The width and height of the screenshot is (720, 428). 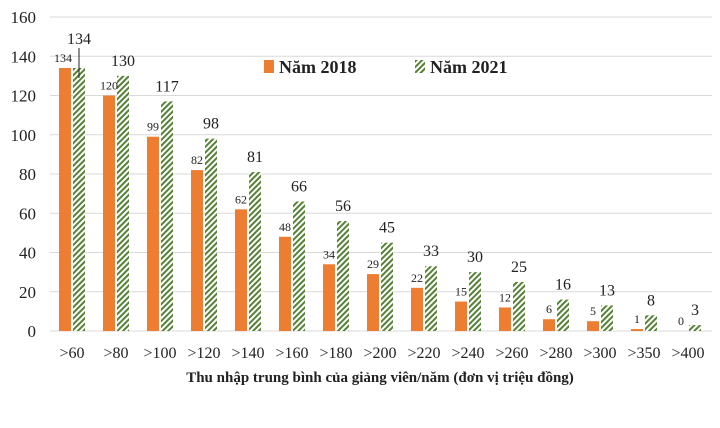 I want to click on y-tick-label: 160, so click(x=24, y=17).